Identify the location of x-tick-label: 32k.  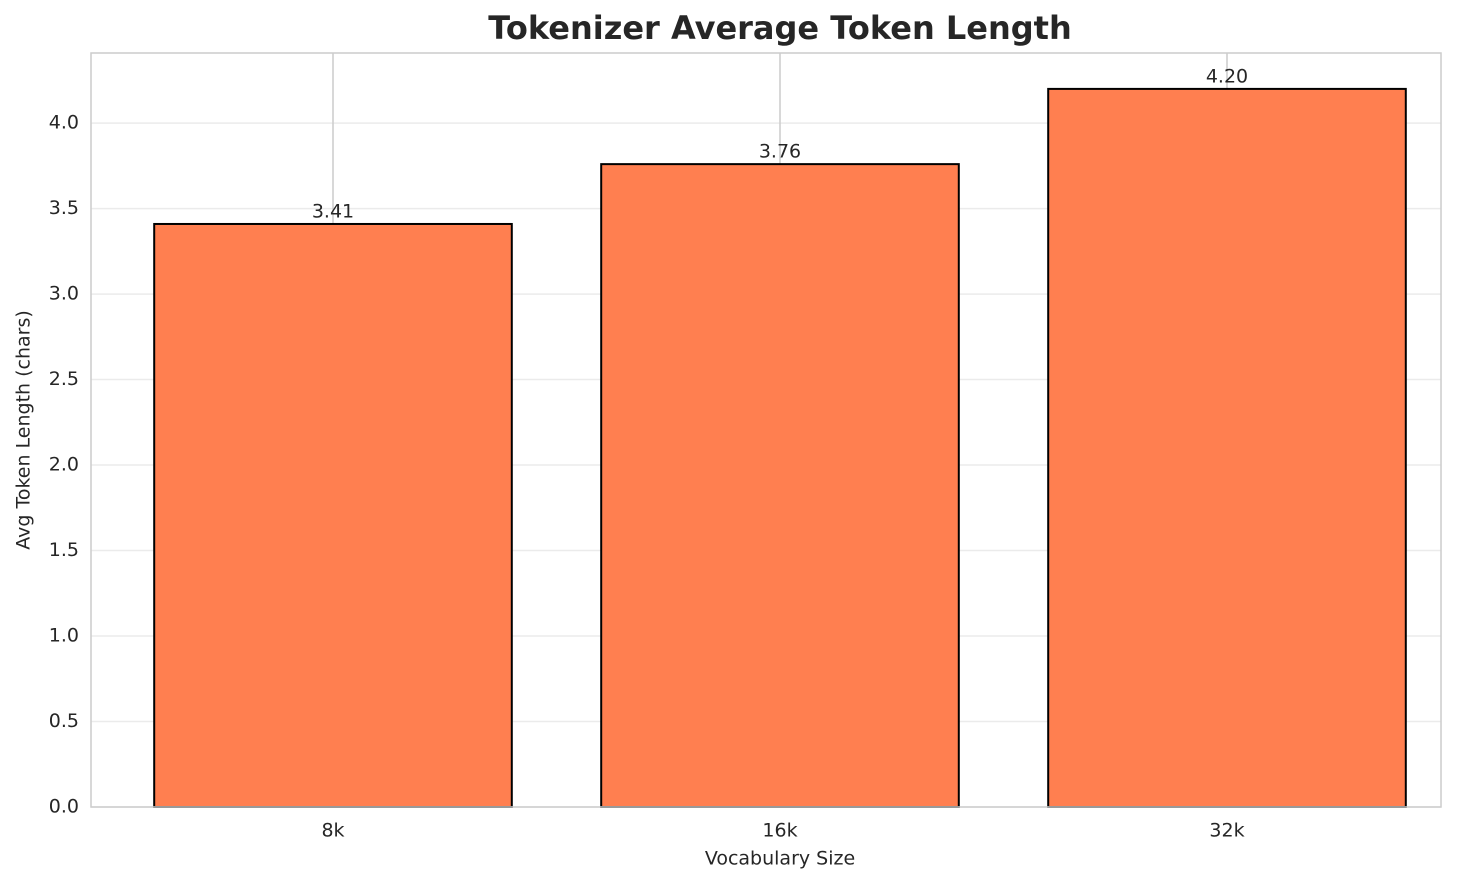
(1226, 831).